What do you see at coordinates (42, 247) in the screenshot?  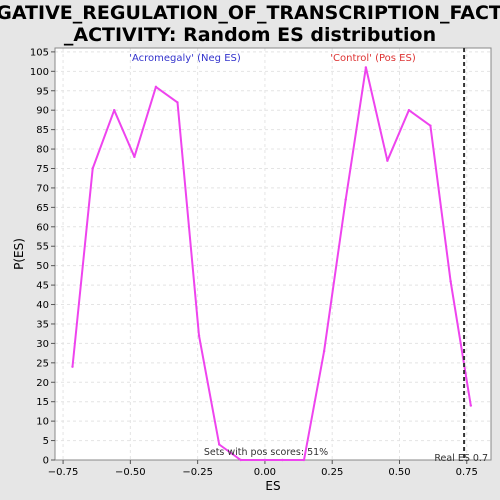 I see `y-tick-label: 55` at bounding box center [42, 247].